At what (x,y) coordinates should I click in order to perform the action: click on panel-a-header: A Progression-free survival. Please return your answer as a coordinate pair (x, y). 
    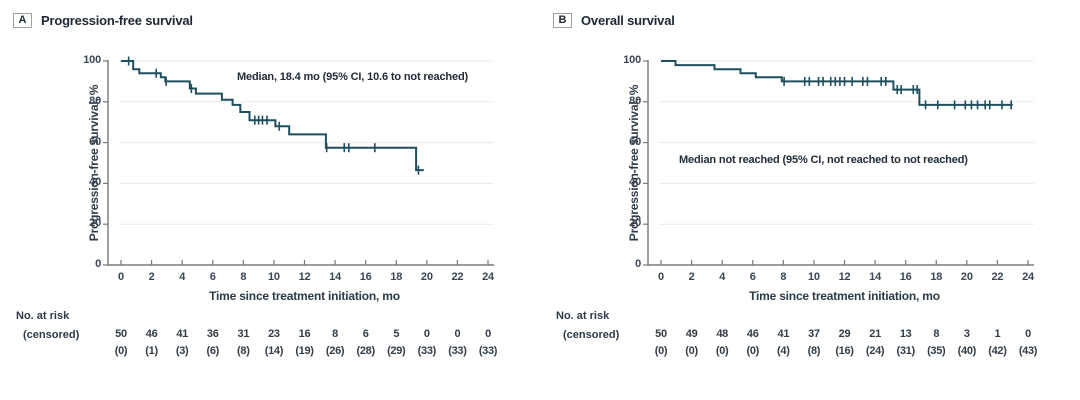
    Looking at the image, I should click on (103, 20).